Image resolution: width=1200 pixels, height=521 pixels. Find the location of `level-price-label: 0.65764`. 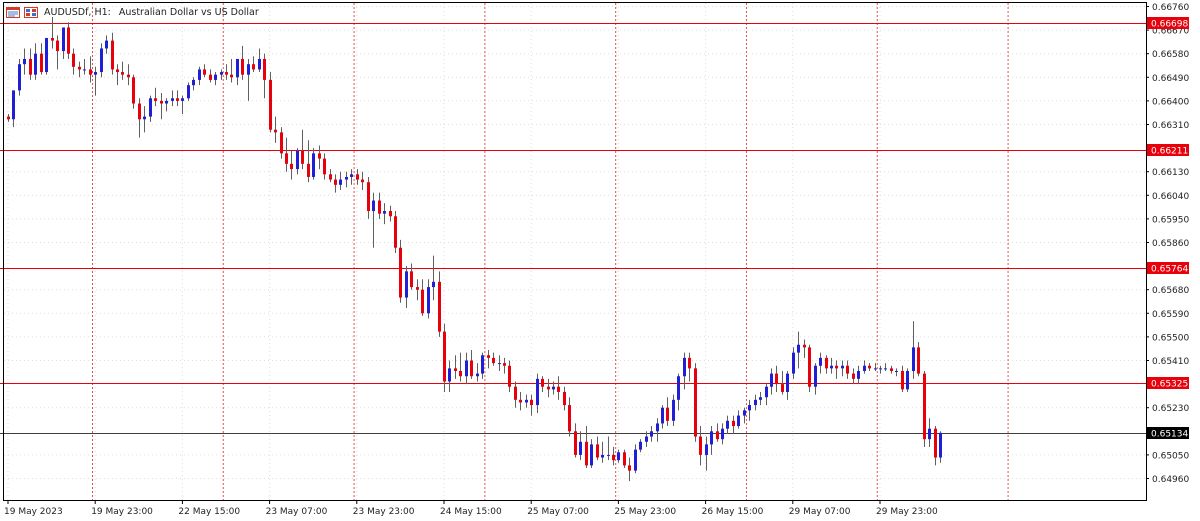

level-price-label: 0.65764 is located at coordinates (1169, 270).